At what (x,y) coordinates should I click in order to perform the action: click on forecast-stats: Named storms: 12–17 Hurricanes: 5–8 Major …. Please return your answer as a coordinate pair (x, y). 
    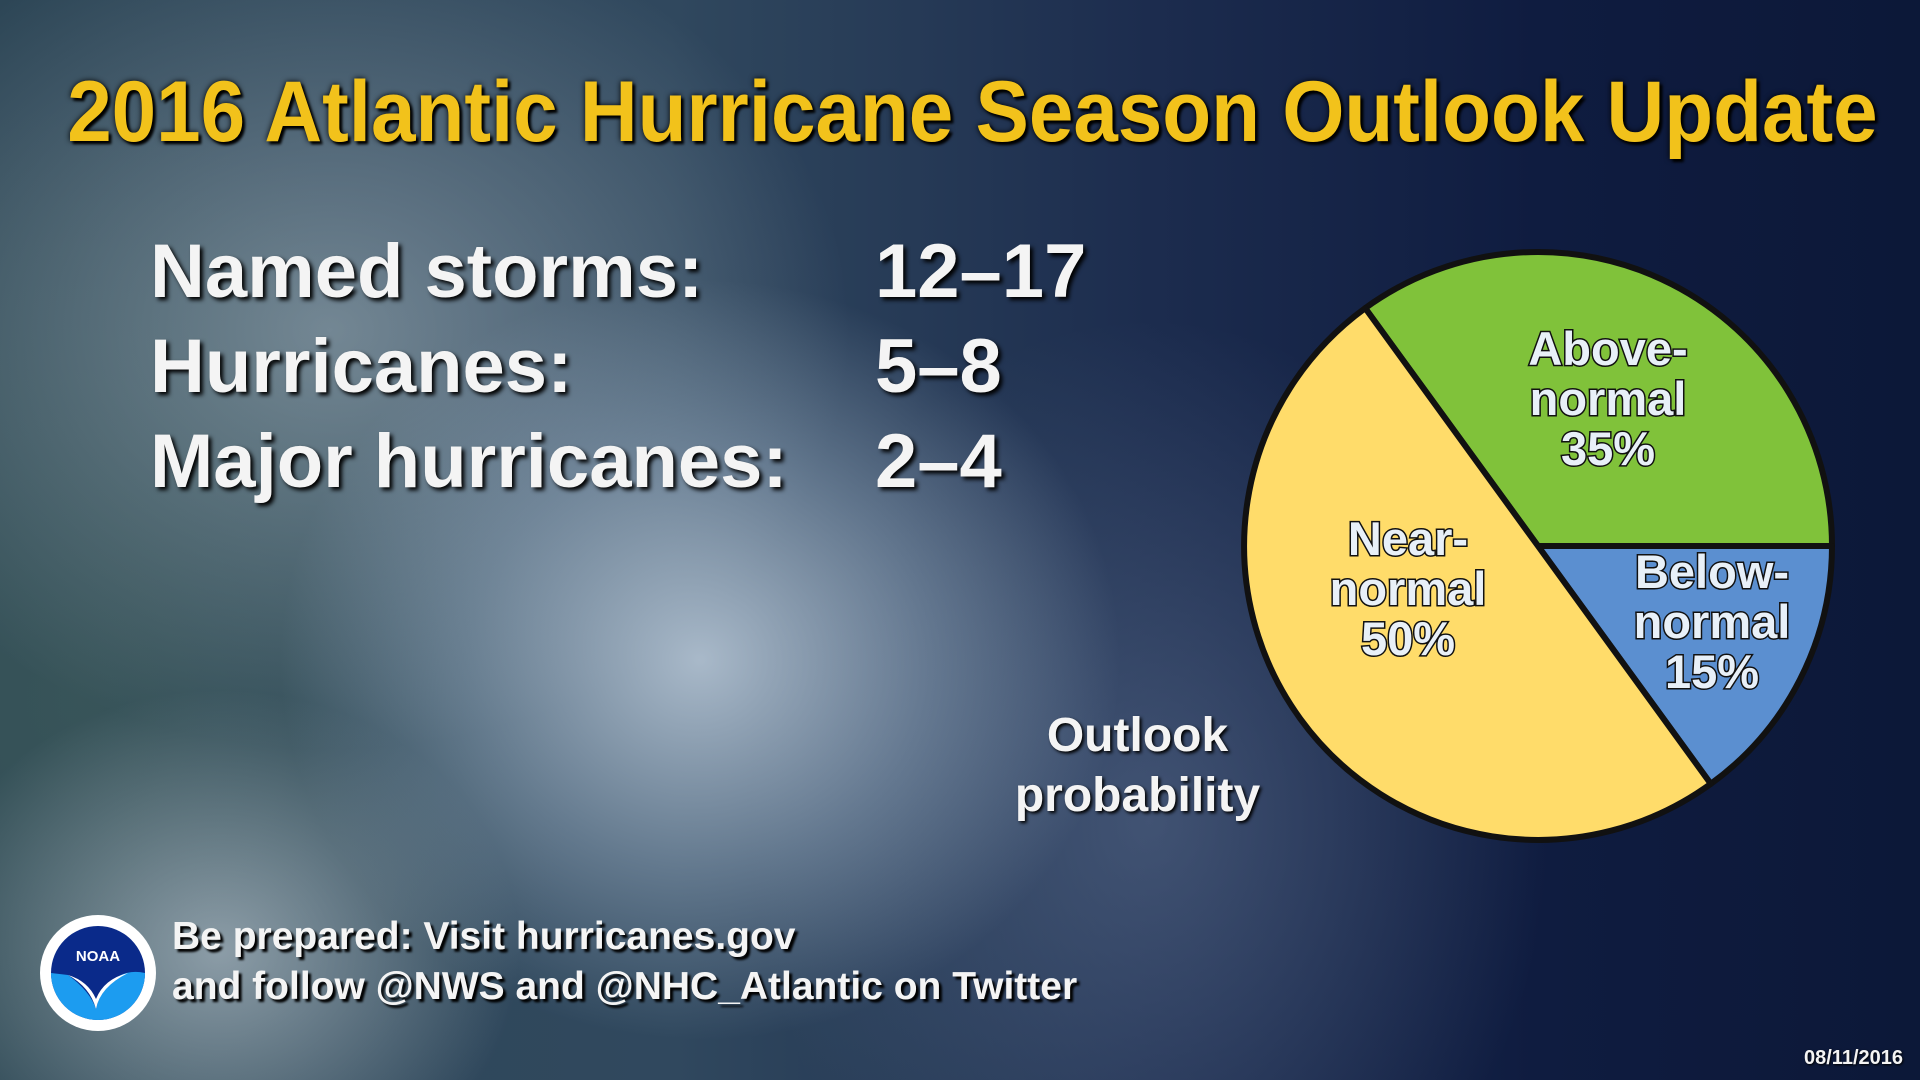
    Looking at the image, I should click on (618, 370).